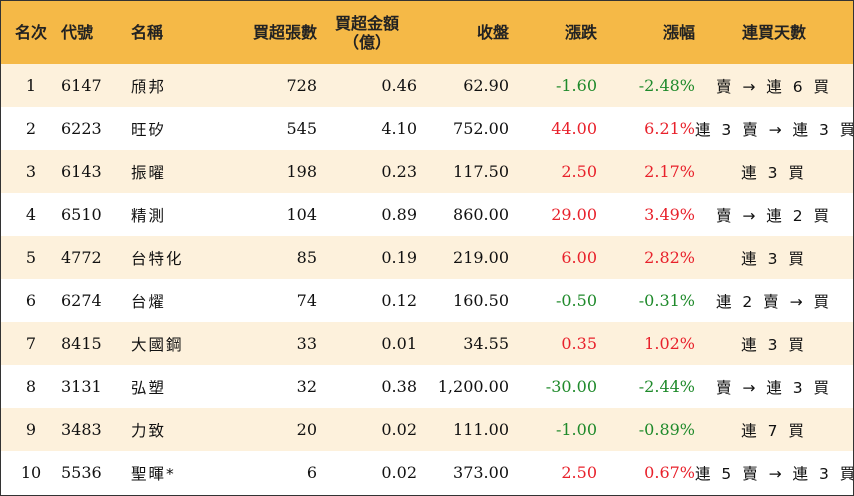 The height and width of the screenshot is (496, 854). Describe the element at coordinates (774, 215) in the screenshot. I see `days-cell: 賣 → 連 2 買` at that location.